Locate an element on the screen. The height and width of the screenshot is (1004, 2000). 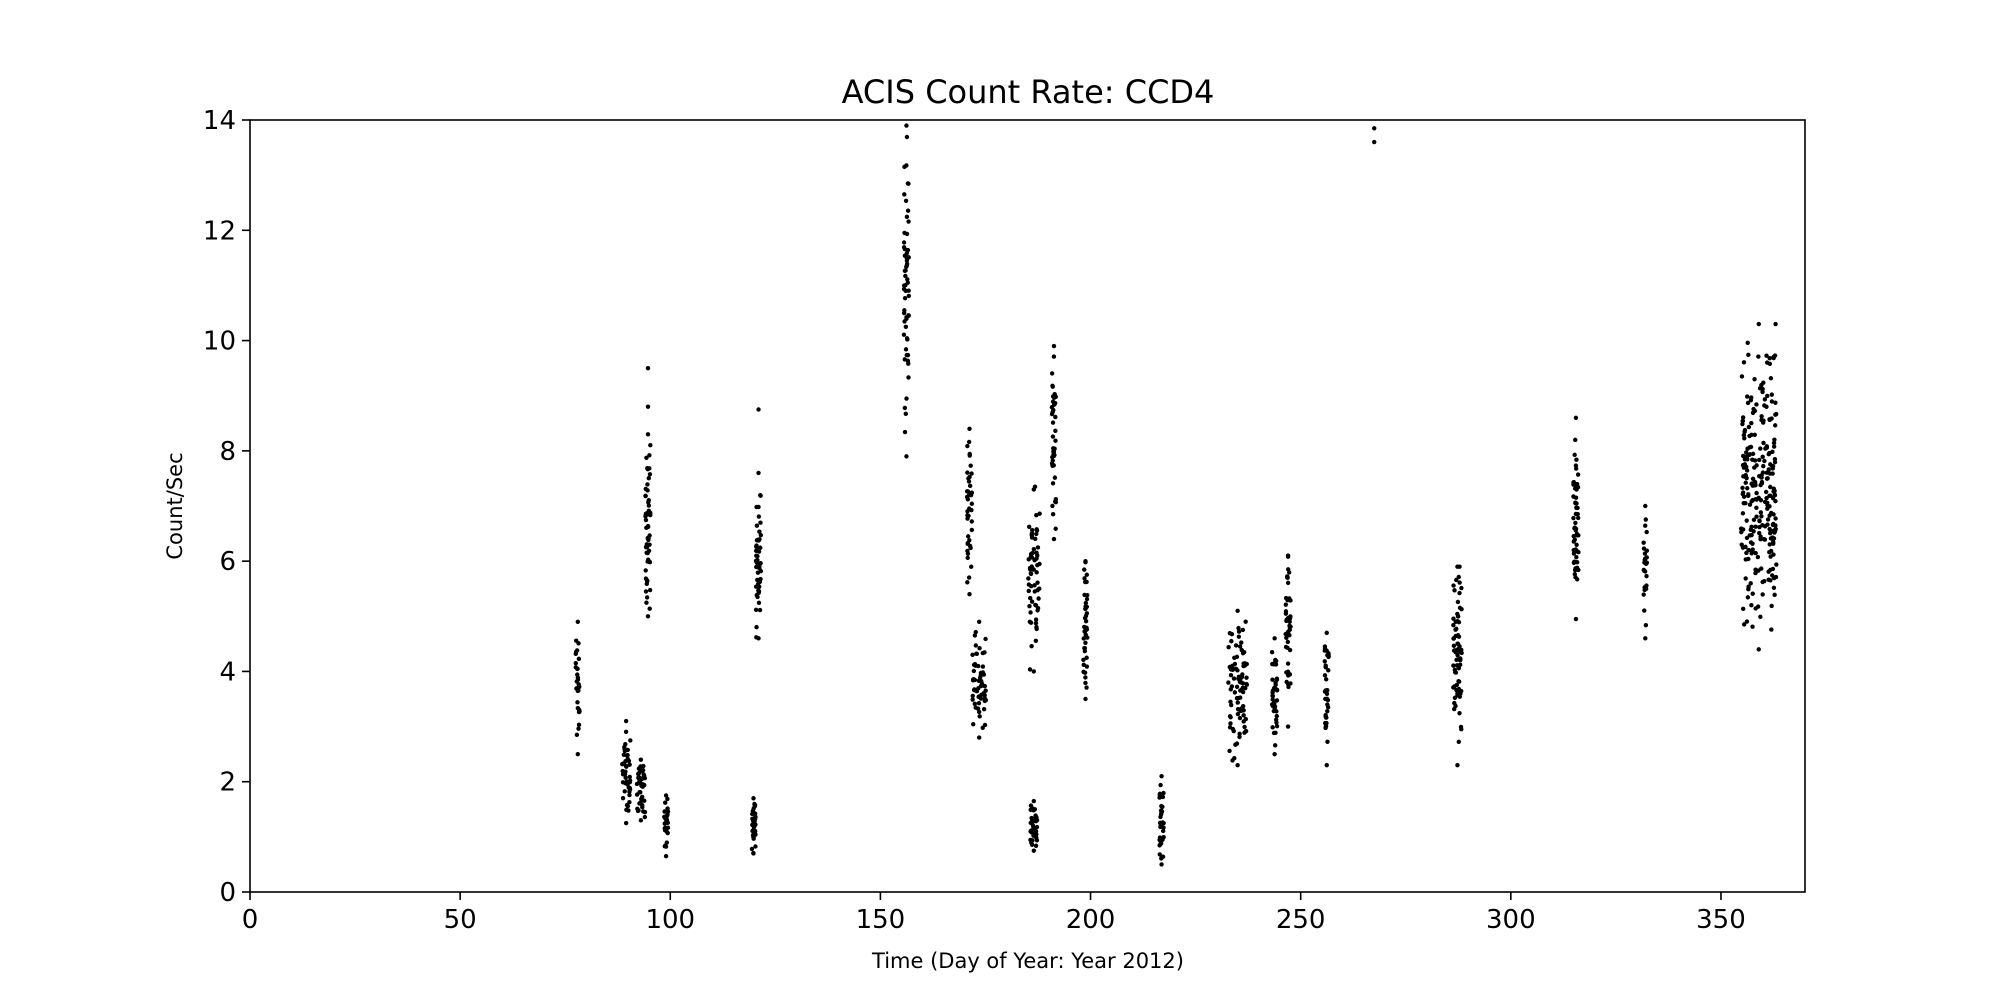
chart-title: ACIS Count Rate: CCD4 is located at coordinates (1028, 92).